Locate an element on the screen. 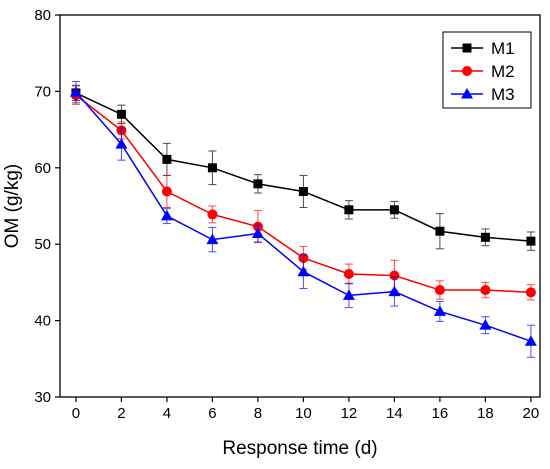  x-tick-label: 16 is located at coordinates (440, 413).